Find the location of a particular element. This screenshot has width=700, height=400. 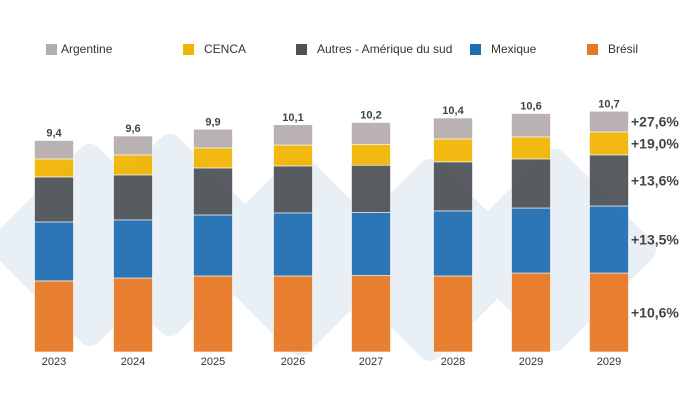

x-tick-label: 2024 is located at coordinates (133, 362).